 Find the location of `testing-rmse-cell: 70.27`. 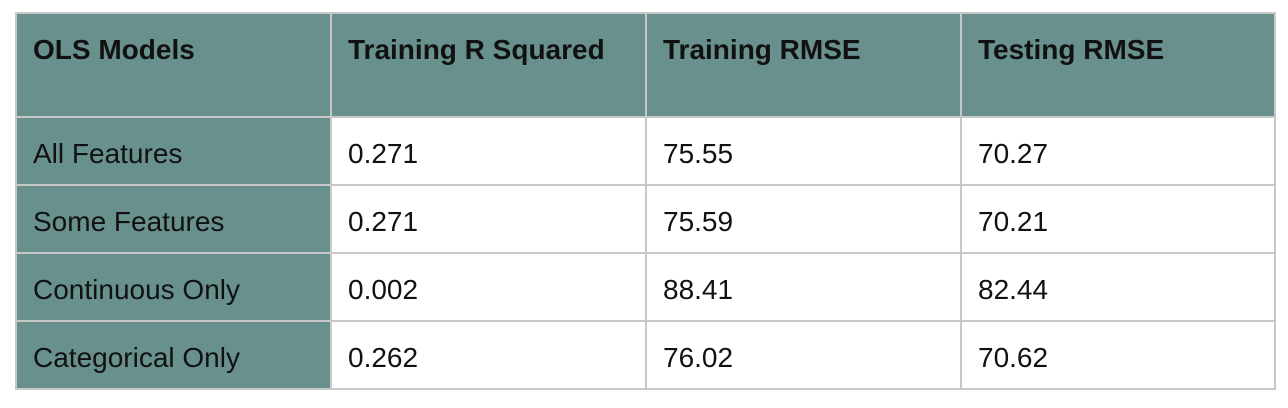

testing-rmse-cell: 70.27 is located at coordinates (1118, 151).